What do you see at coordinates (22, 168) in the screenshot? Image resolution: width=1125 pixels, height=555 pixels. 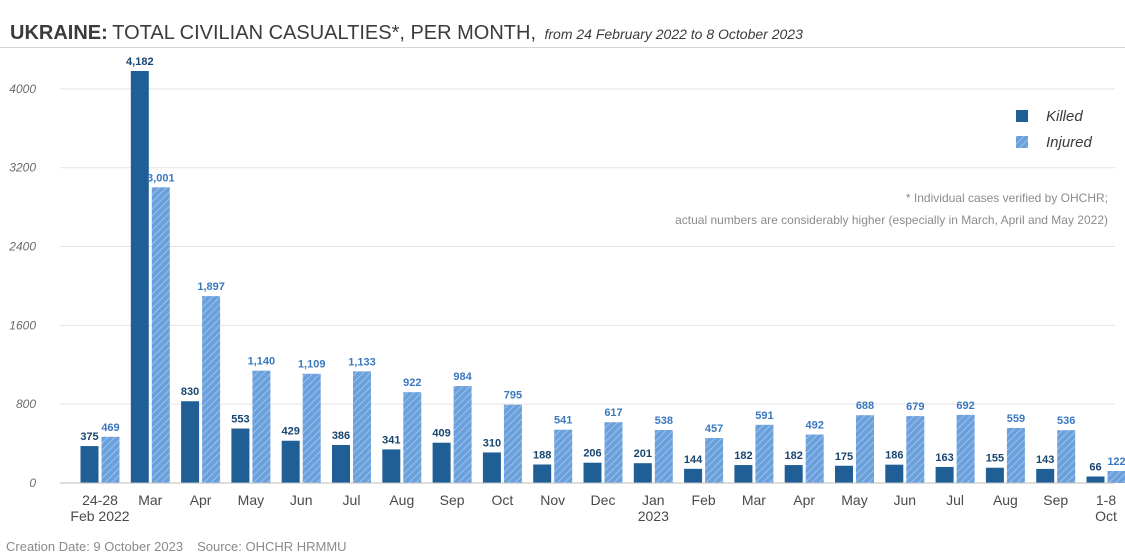 I see `y-tick-label: 3200` at bounding box center [22, 168].